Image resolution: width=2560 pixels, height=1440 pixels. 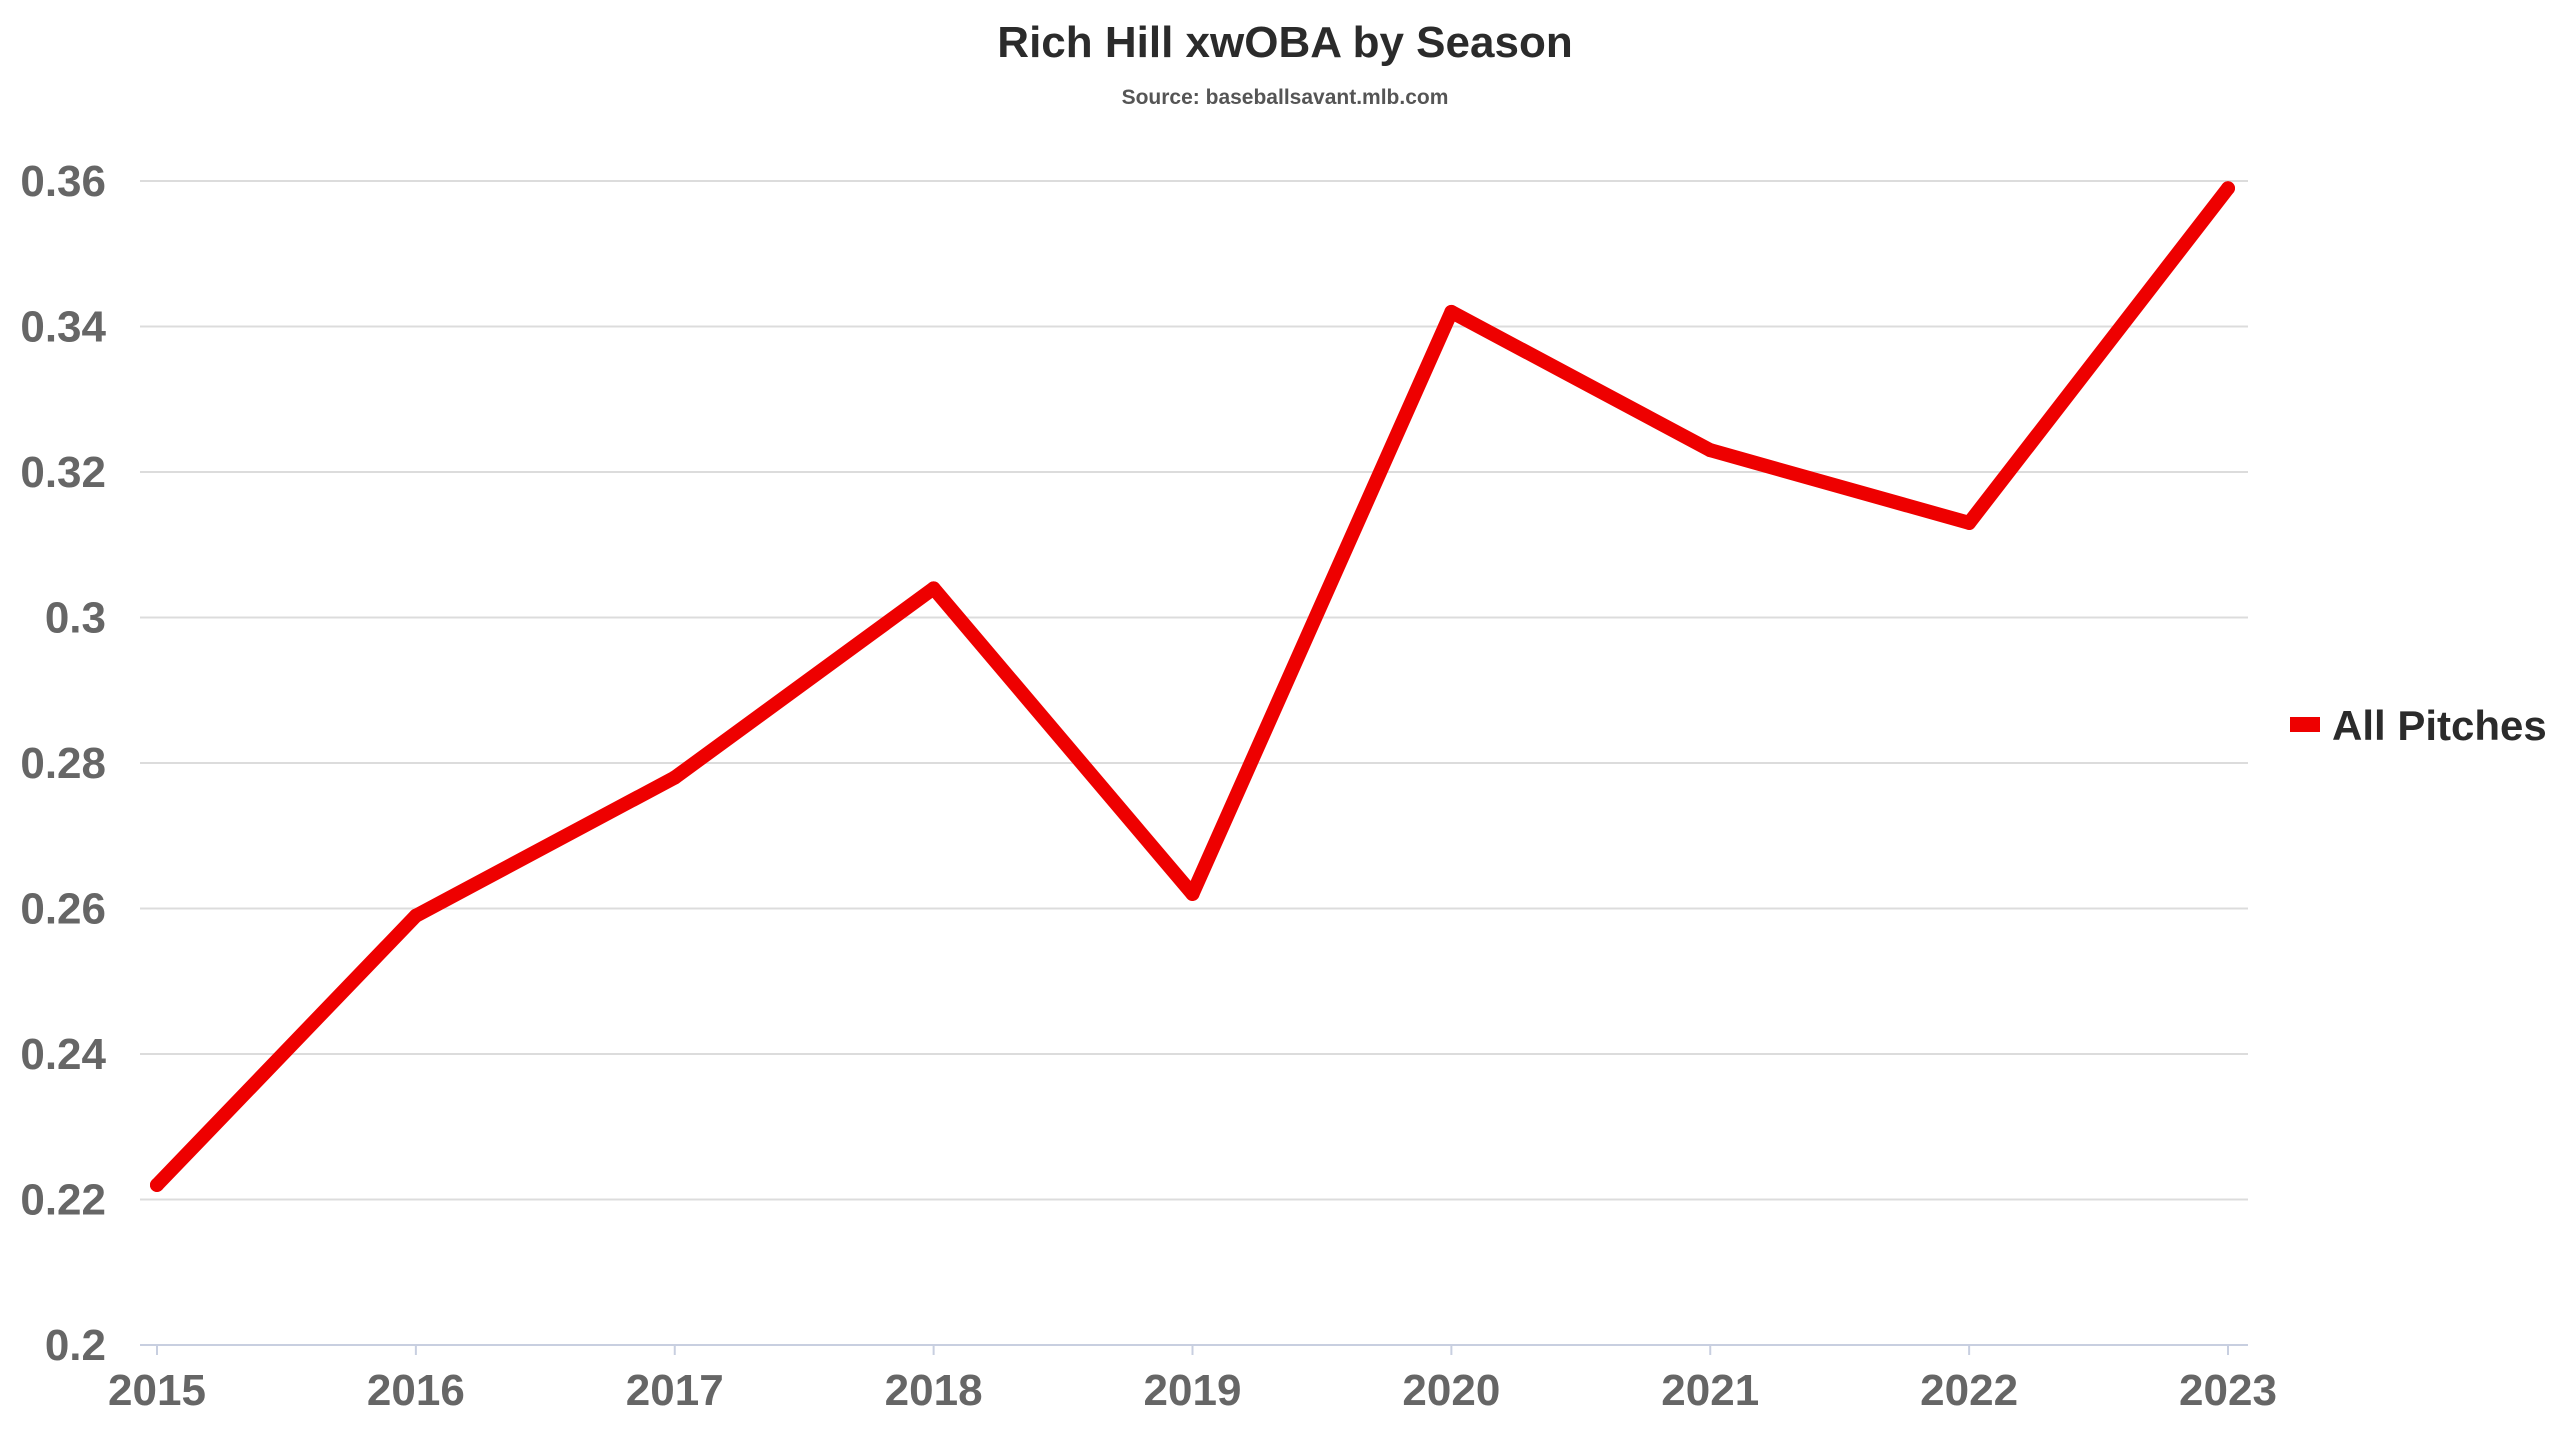 I want to click on x-tick-label: 2016, so click(x=416, y=1390).